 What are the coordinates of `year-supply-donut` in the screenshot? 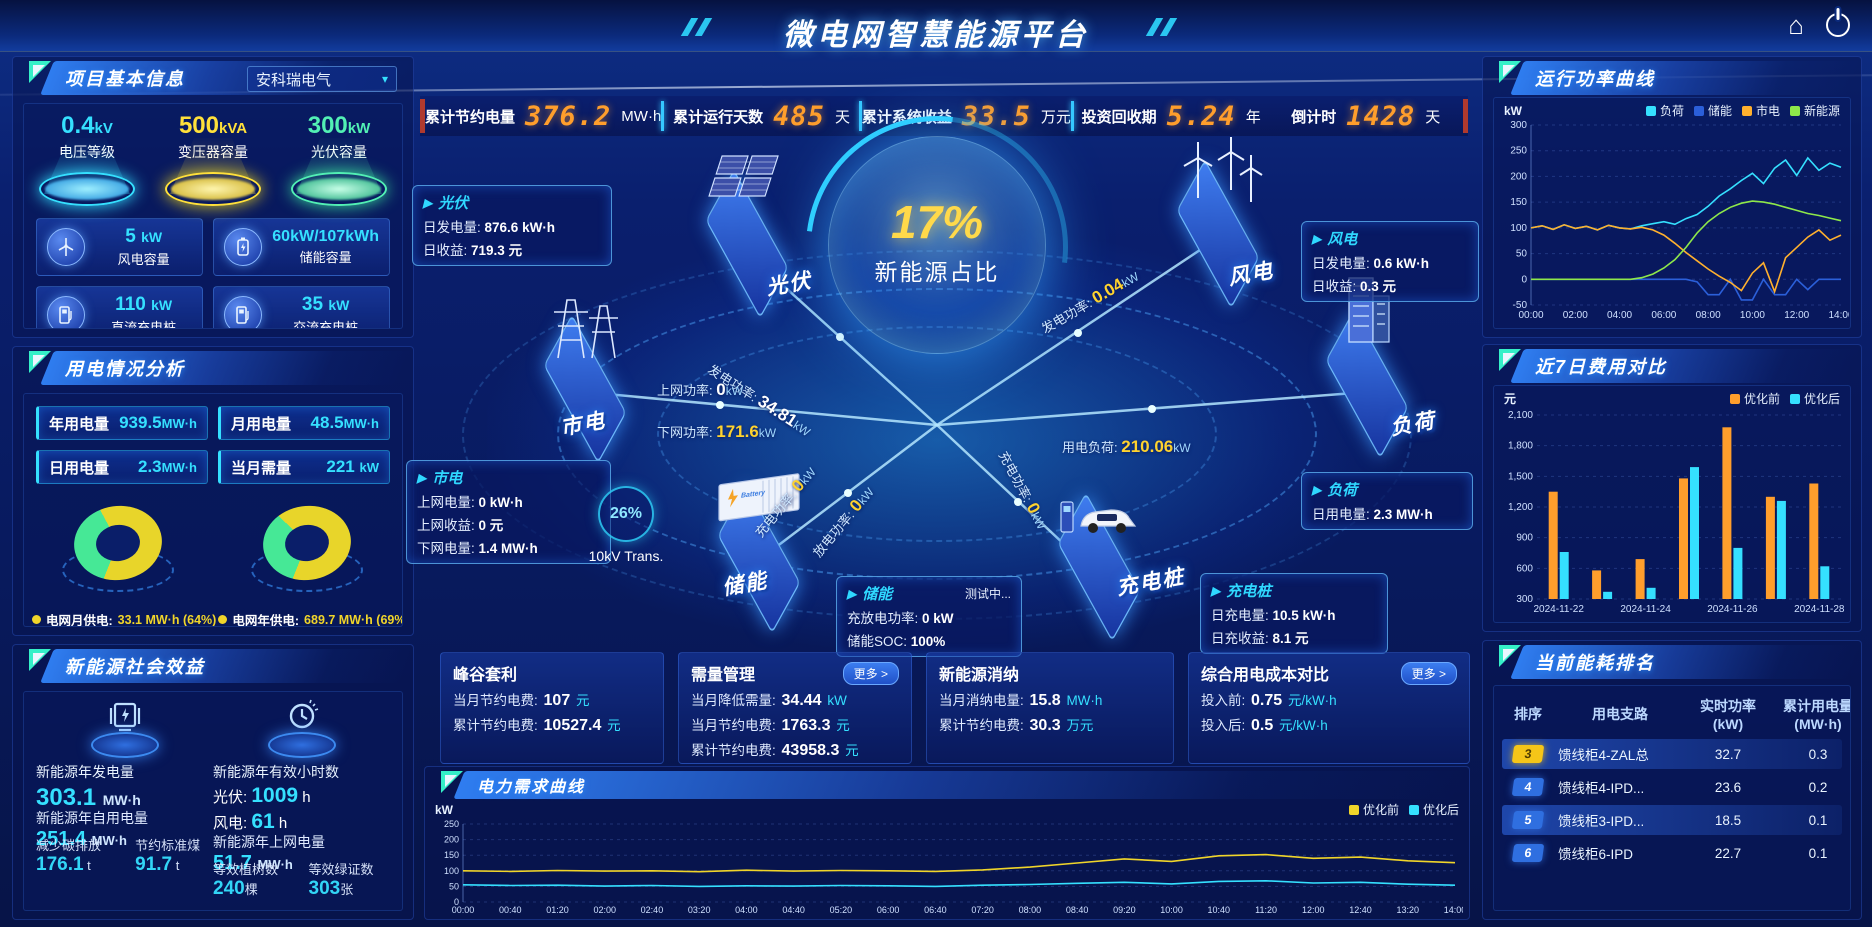 It's located at (308, 555).